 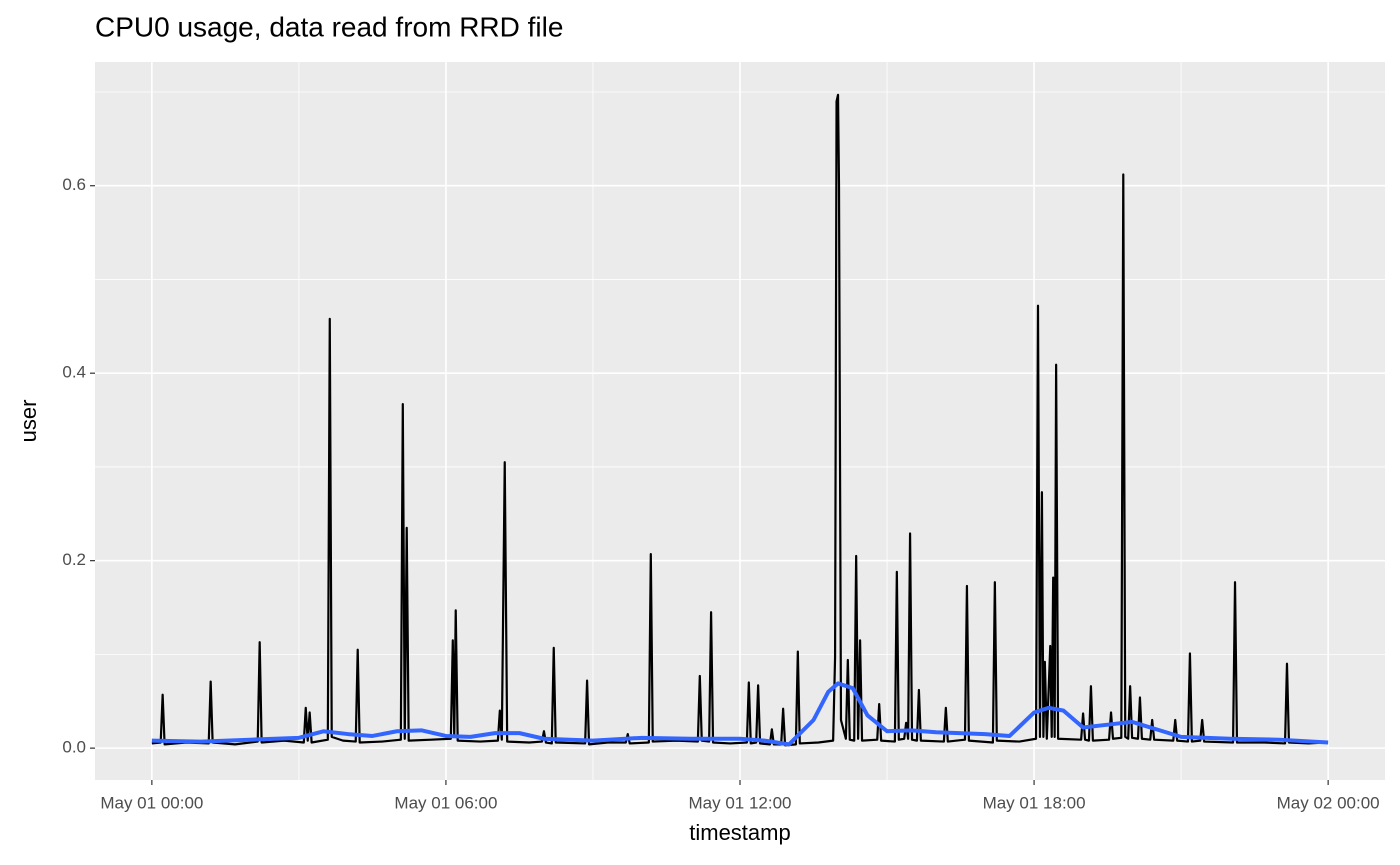 What do you see at coordinates (74, 184) in the screenshot?
I see `y-tick-label: 0.6` at bounding box center [74, 184].